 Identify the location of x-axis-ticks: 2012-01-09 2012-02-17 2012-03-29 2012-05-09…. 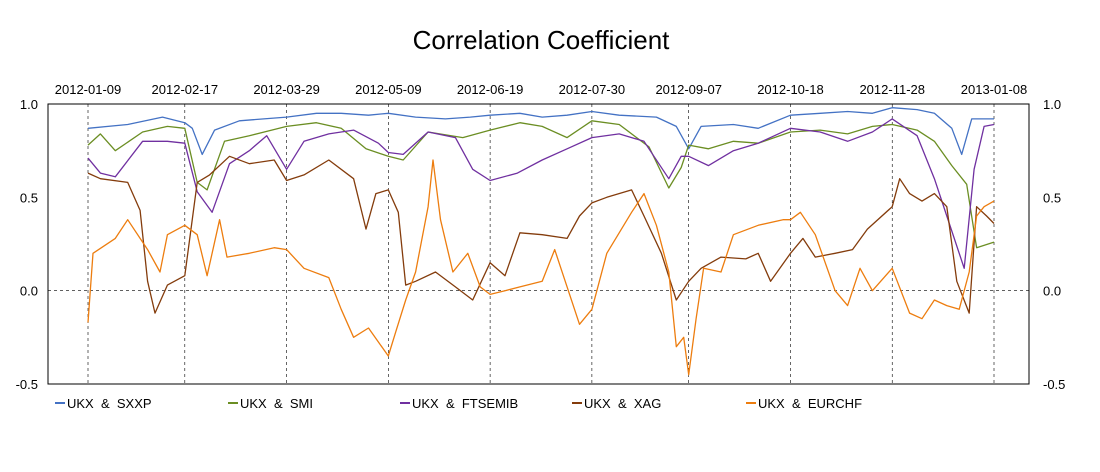
(541, 89).